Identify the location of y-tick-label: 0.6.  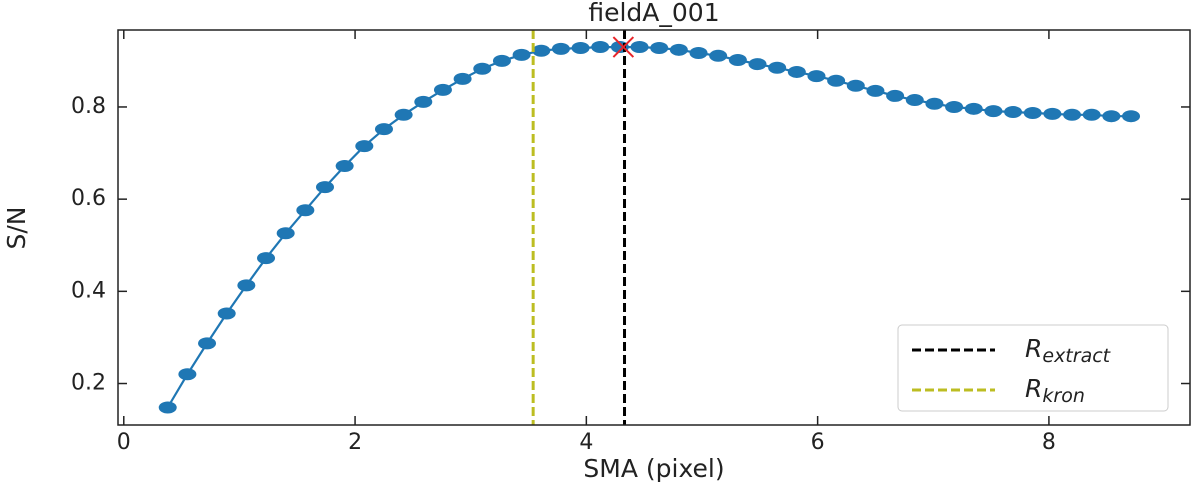
(88, 198).